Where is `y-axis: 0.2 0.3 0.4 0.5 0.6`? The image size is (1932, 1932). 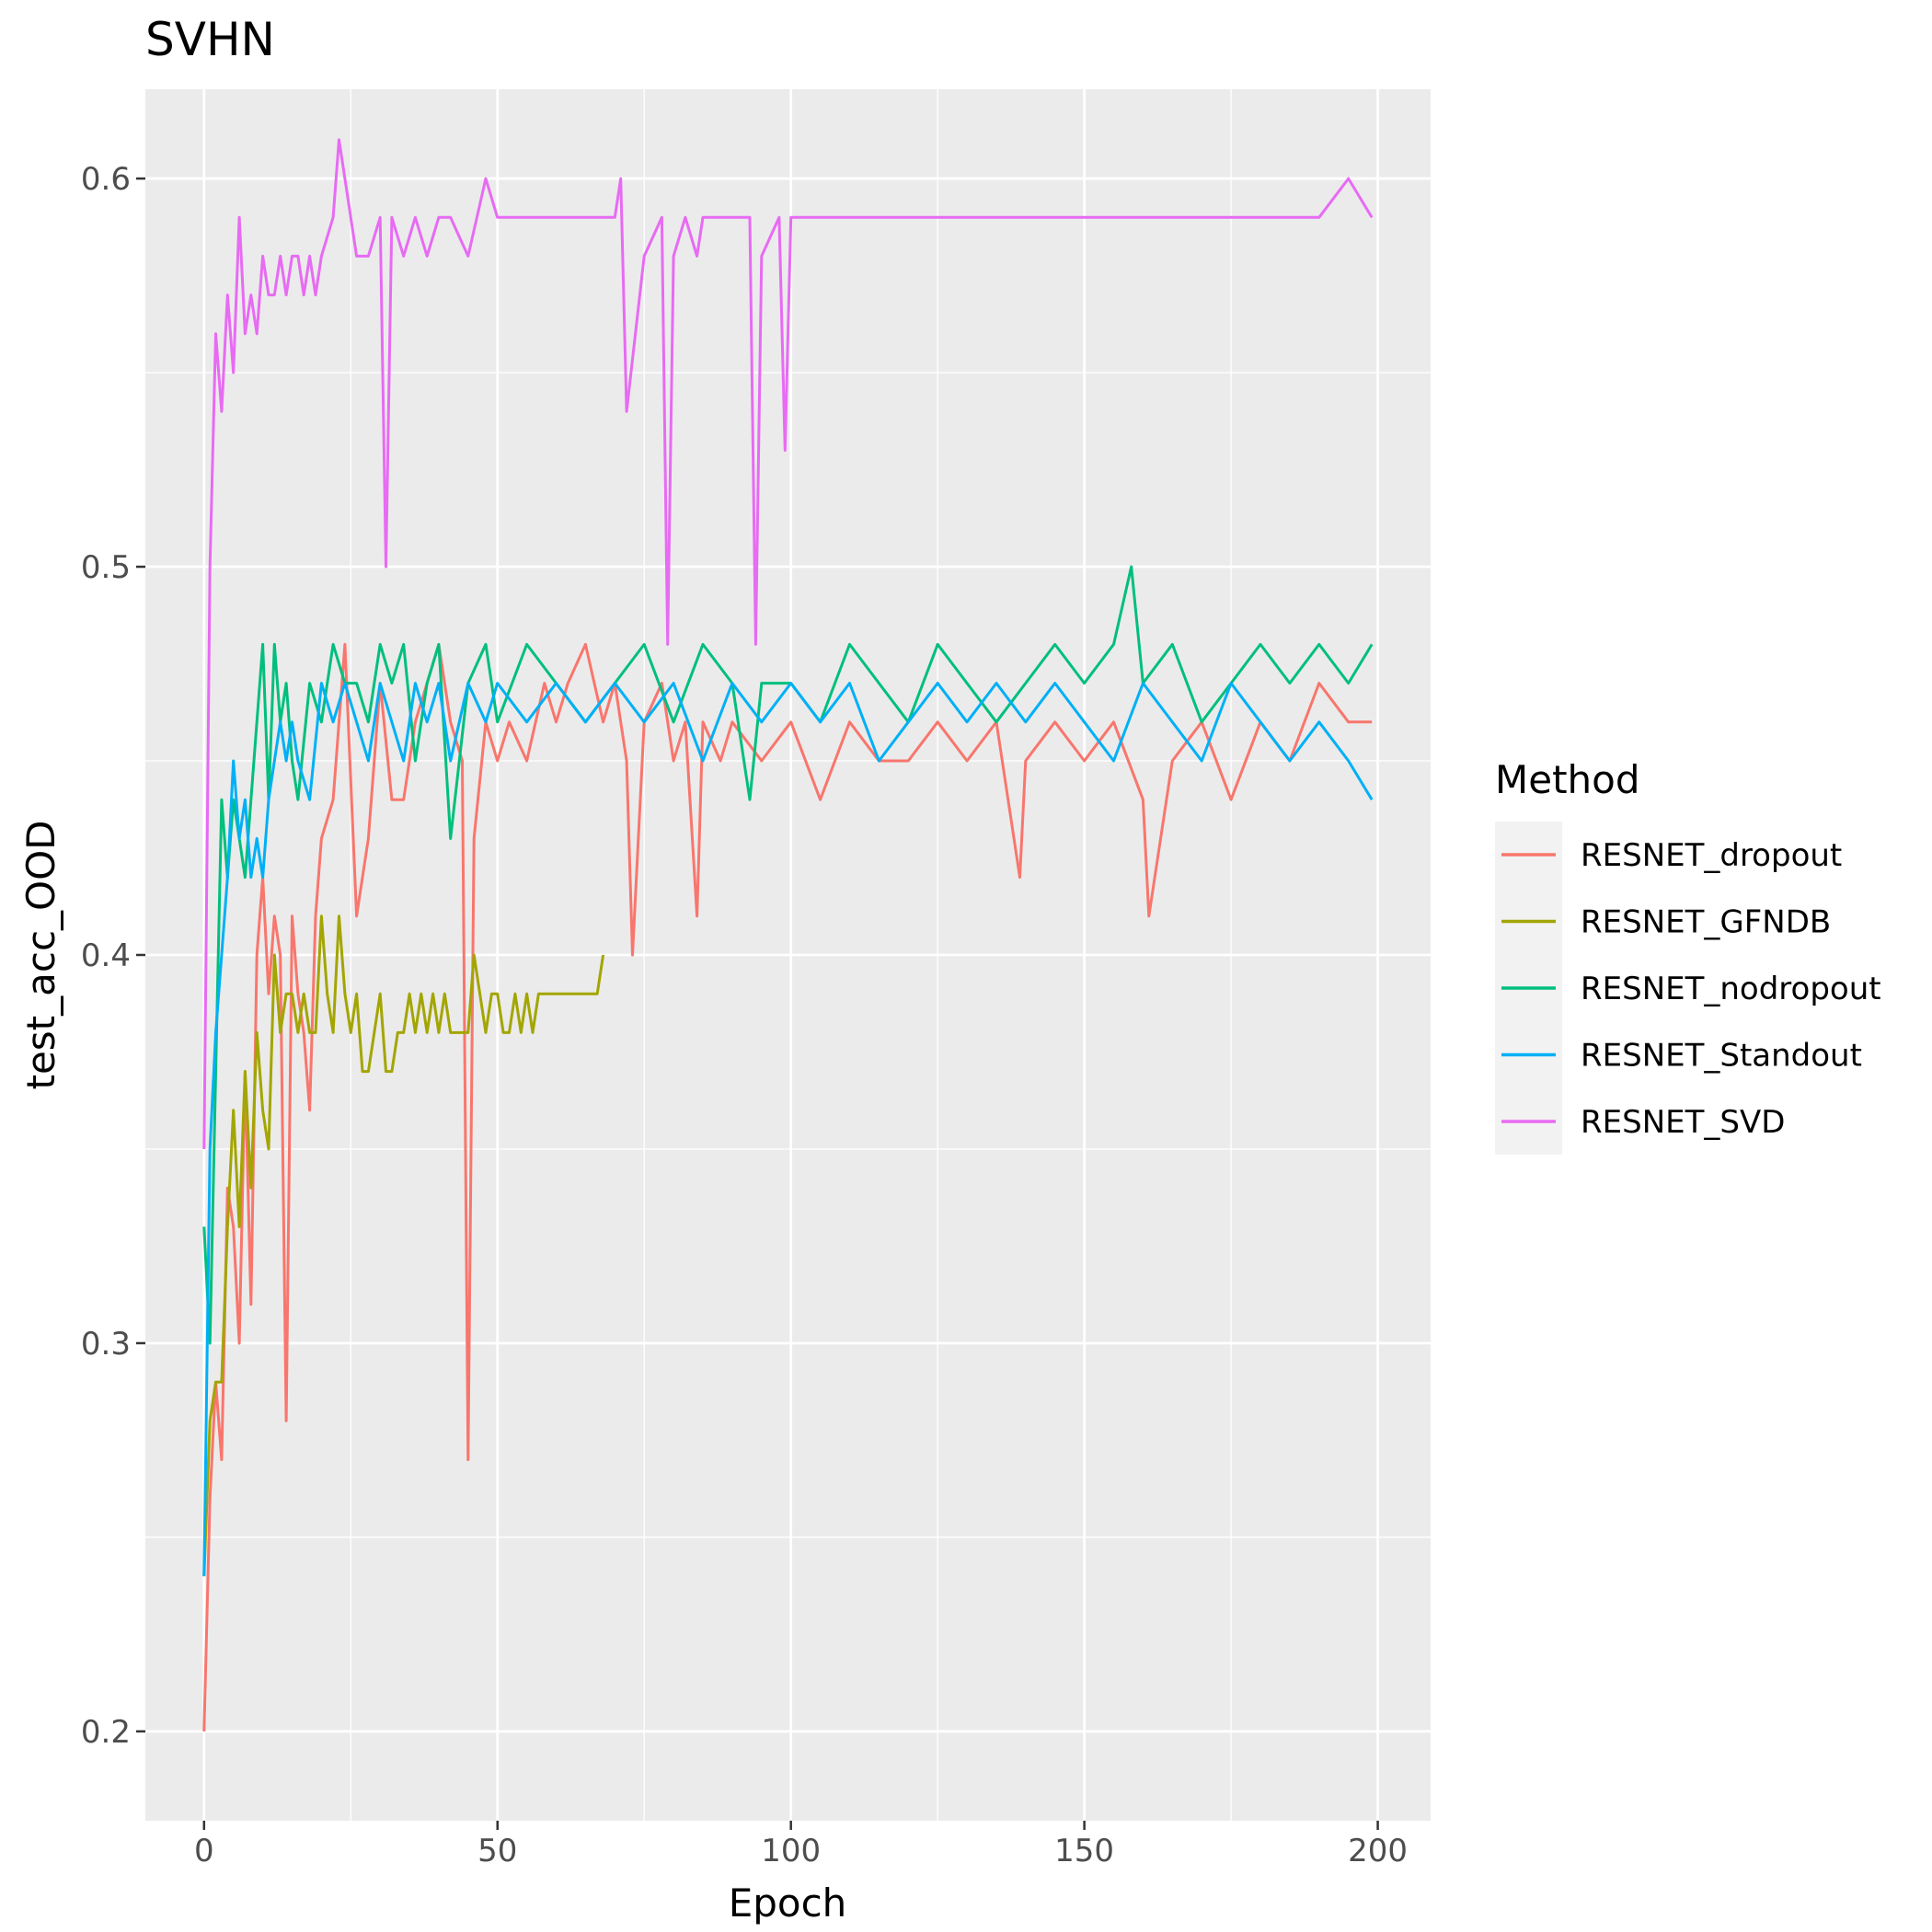
y-axis: 0.2 0.3 0.4 0.5 0.6 is located at coordinates (113, 956).